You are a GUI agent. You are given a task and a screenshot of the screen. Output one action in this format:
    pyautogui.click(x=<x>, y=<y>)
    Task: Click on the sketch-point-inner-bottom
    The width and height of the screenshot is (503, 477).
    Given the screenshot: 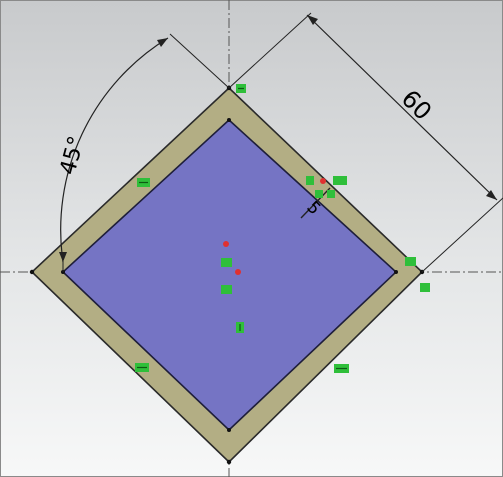 What is the action you would take?
    pyautogui.click(x=229, y=430)
    